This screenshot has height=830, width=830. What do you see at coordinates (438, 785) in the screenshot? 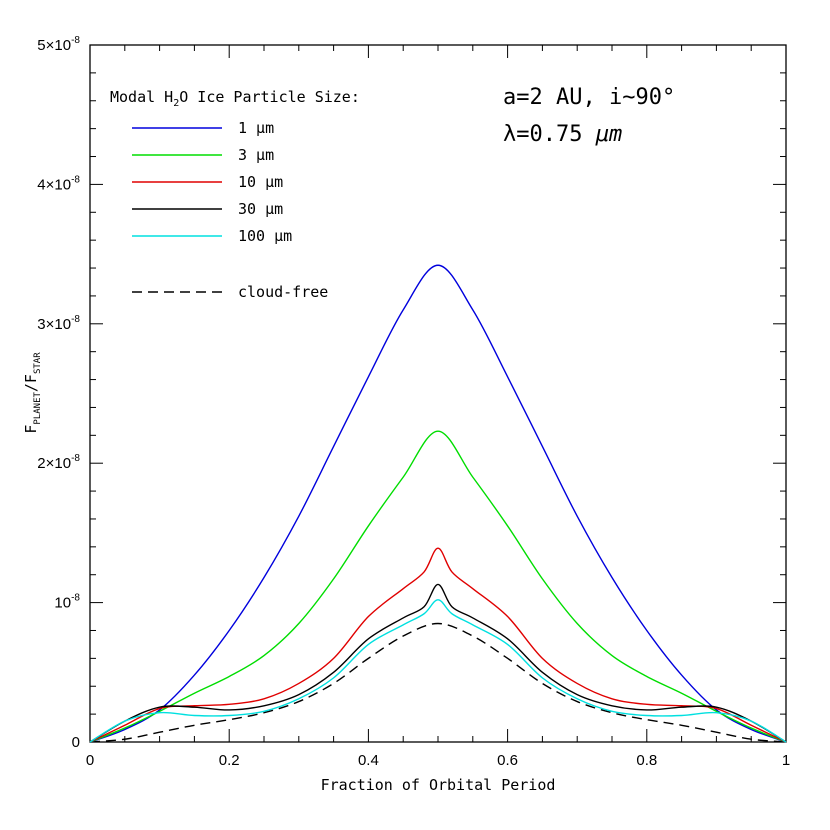
I see `x-axis-label: Fraction of Orbital Period` at bounding box center [438, 785].